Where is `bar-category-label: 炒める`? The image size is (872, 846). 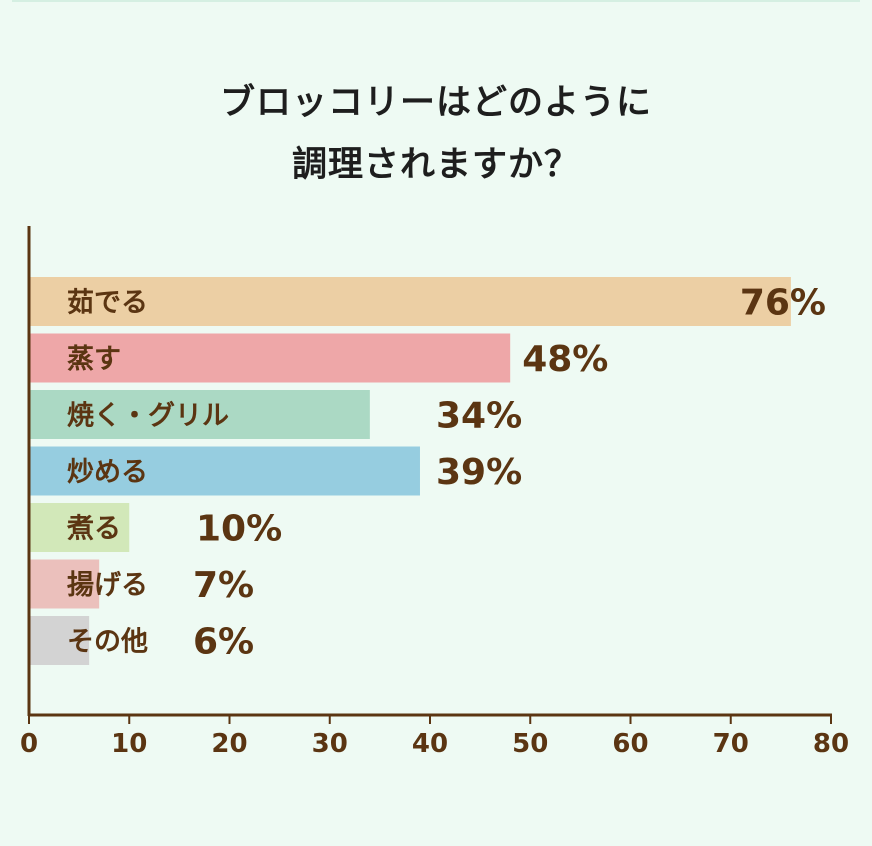
bar-category-label: 炒める is located at coordinates (107, 472).